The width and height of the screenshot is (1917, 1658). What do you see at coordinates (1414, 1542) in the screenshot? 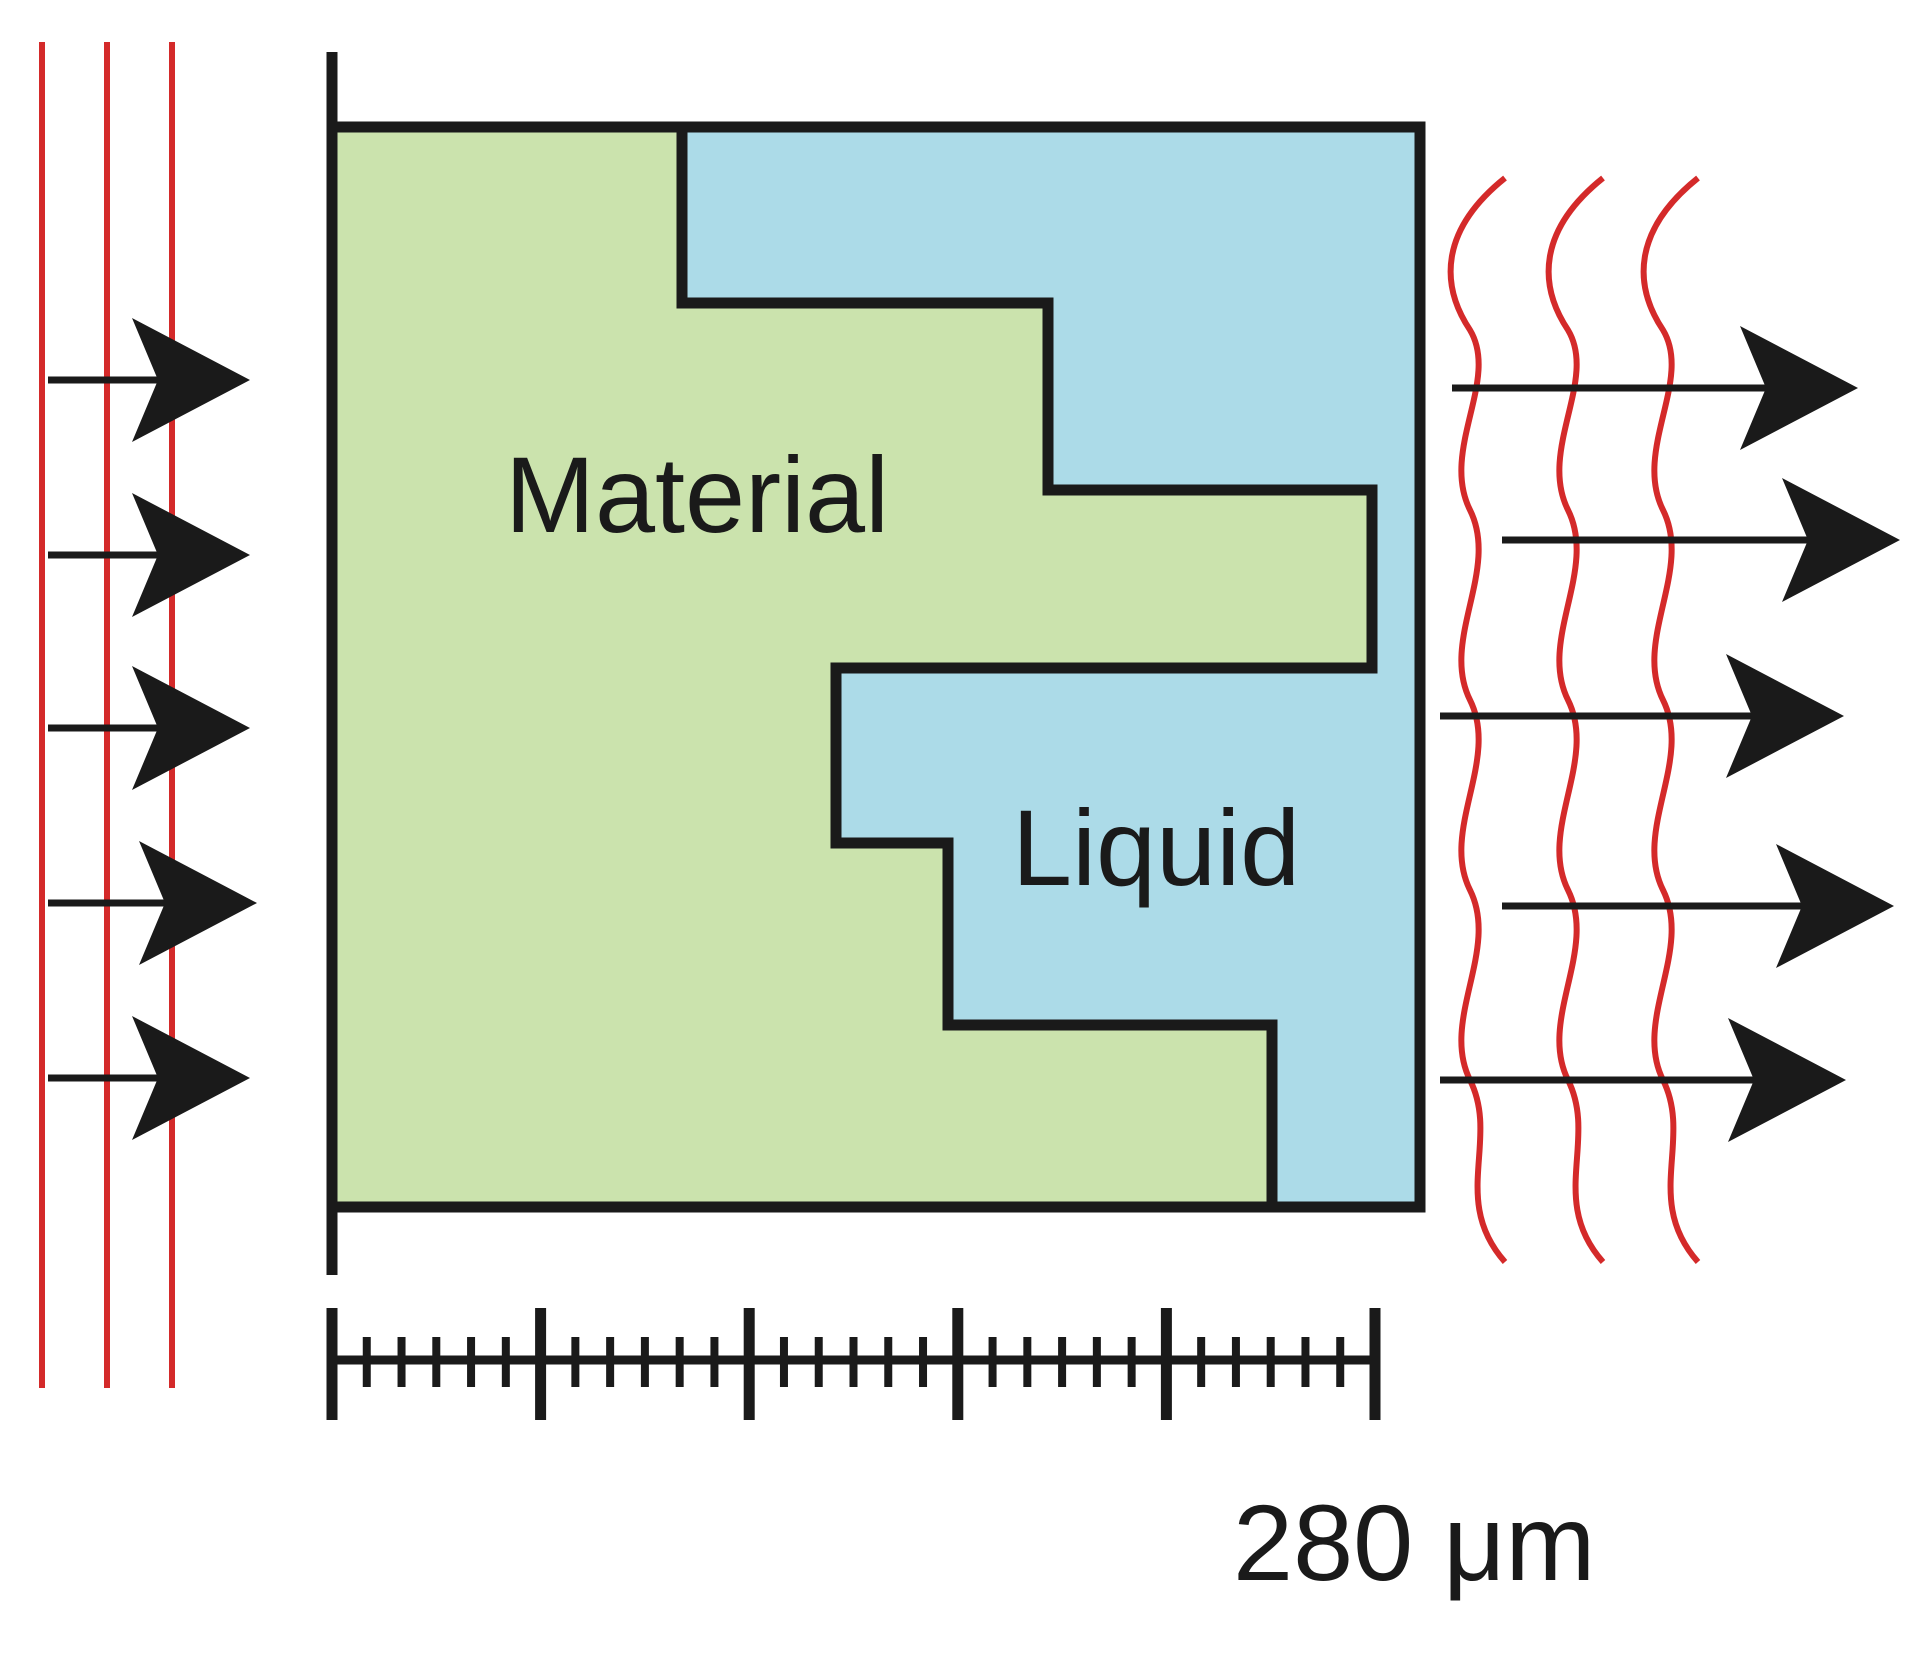
I see `scale-label: 280 μm` at bounding box center [1414, 1542].